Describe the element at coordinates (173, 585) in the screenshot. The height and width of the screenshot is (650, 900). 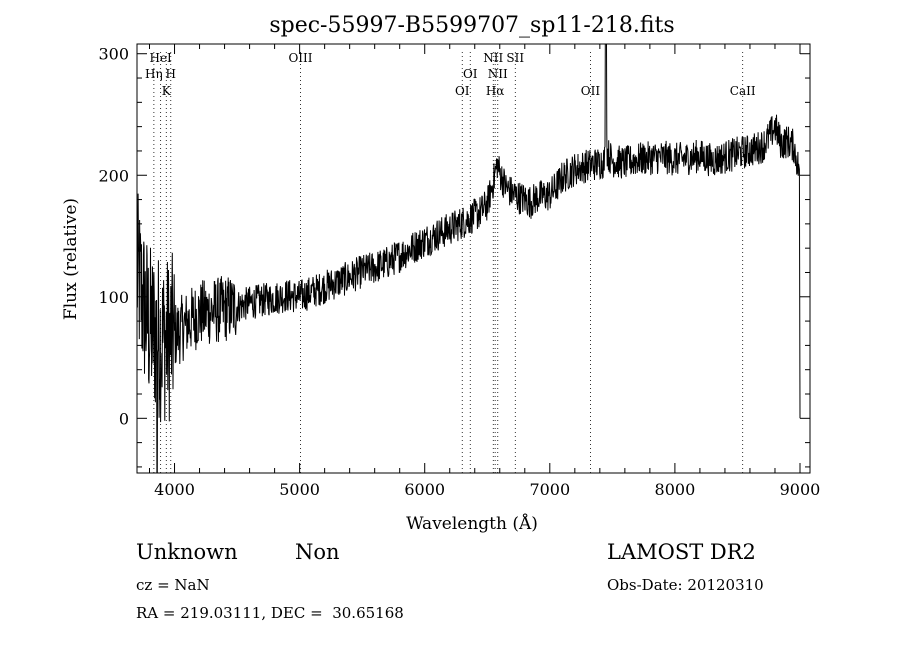
I see `redshift-value: cz = NaN` at that location.